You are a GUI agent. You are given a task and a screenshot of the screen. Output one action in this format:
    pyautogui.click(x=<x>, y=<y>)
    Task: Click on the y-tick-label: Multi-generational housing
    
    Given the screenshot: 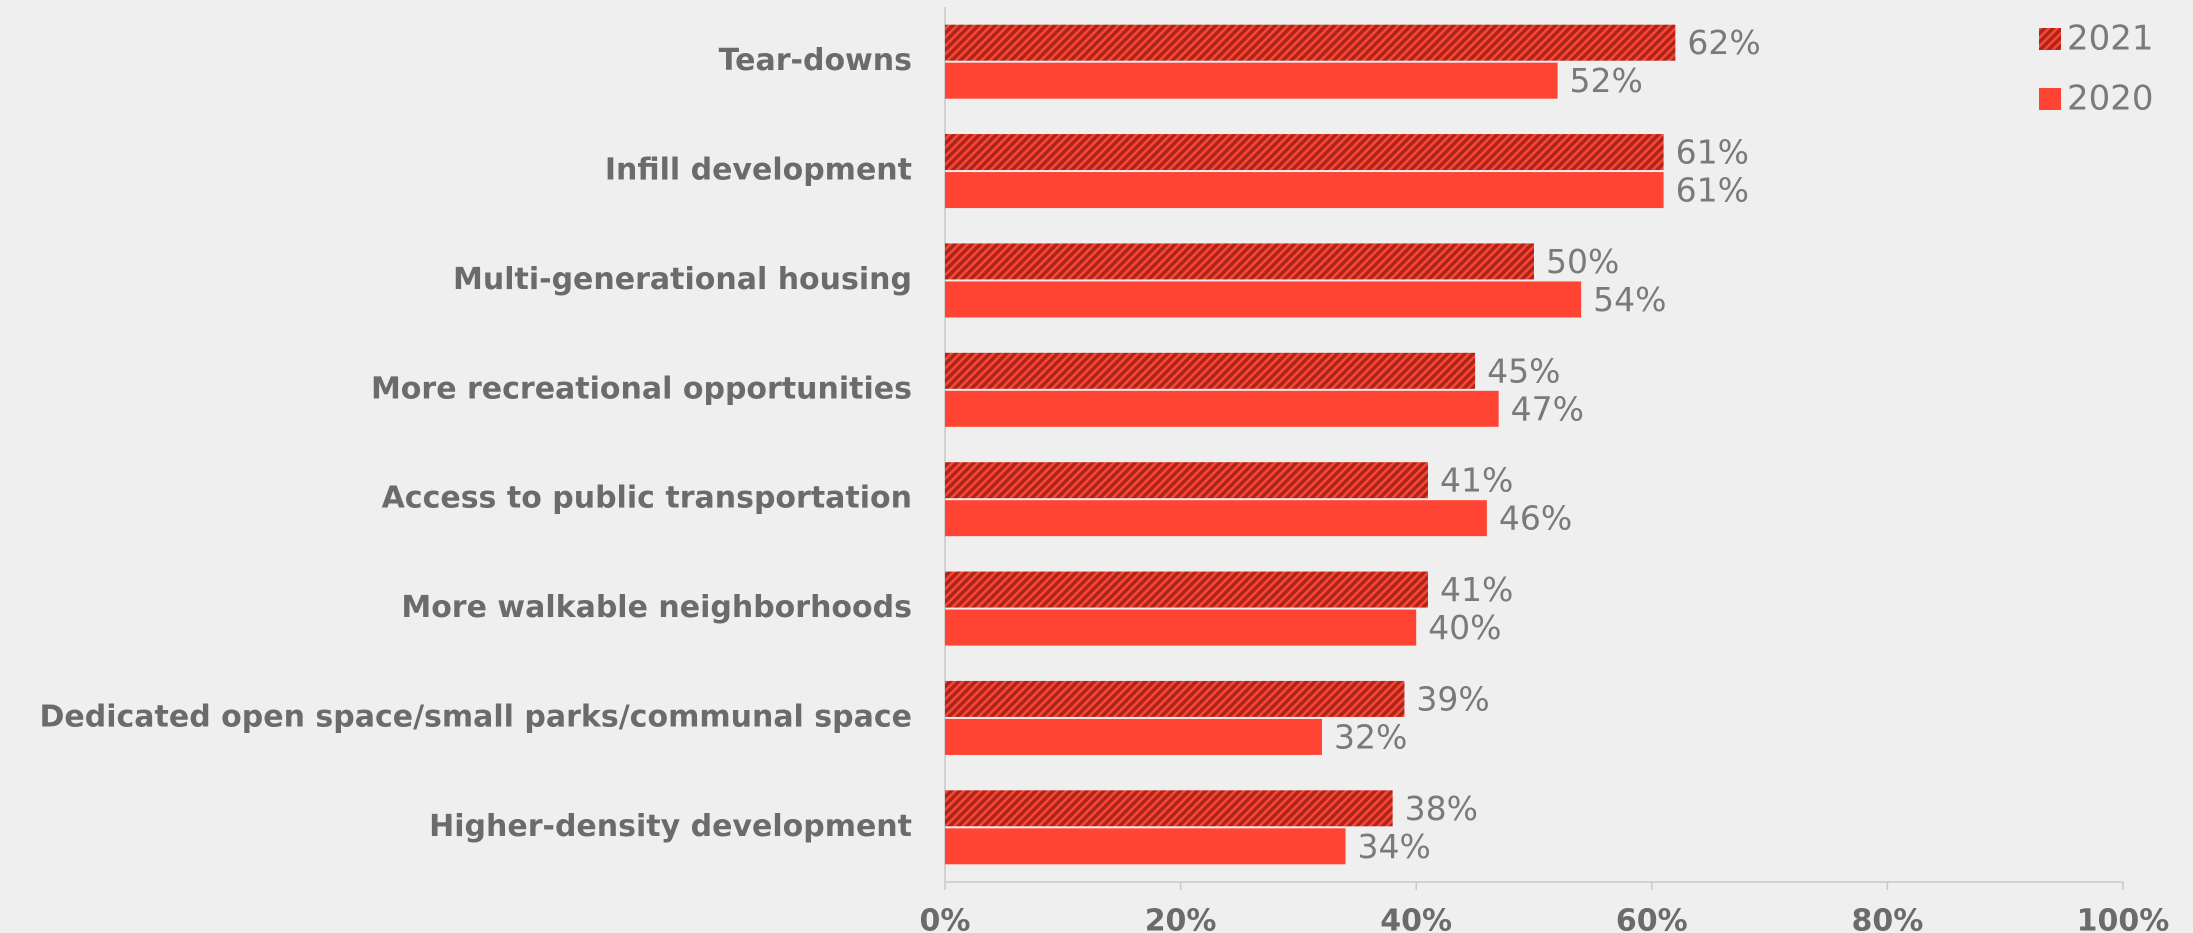 What is the action you would take?
    pyautogui.click(x=682, y=279)
    